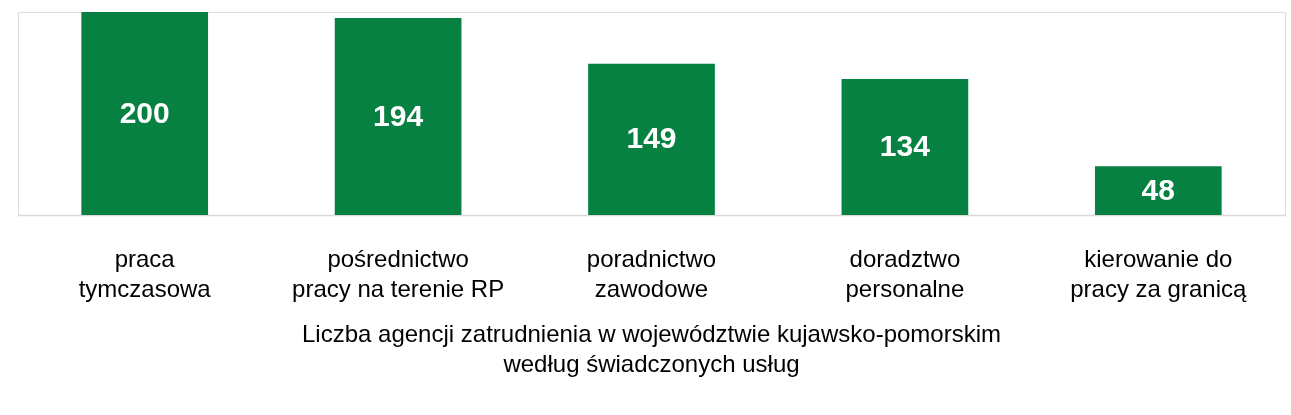 This screenshot has width=1291, height=415. Describe the element at coordinates (905, 273) in the screenshot. I see `x-tick-label: doradztwo personalne` at that location.